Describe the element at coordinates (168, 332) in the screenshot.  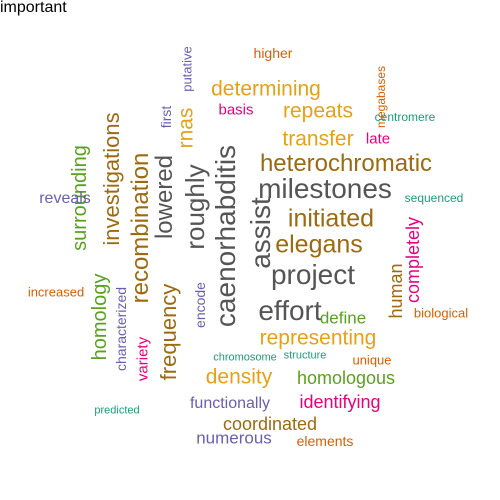
I see `word-frequency: frequency` at that location.